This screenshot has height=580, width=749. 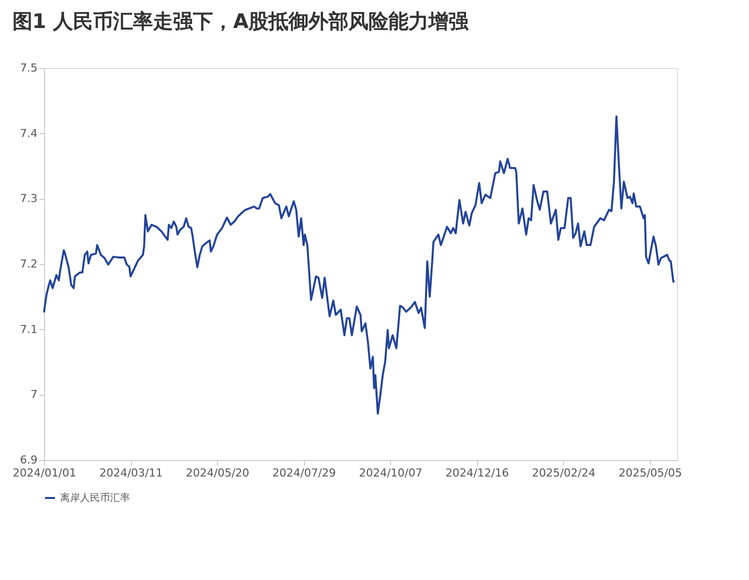 What do you see at coordinates (44, 473) in the screenshot?
I see `x-tick-label: 2024/01/01` at bounding box center [44, 473].